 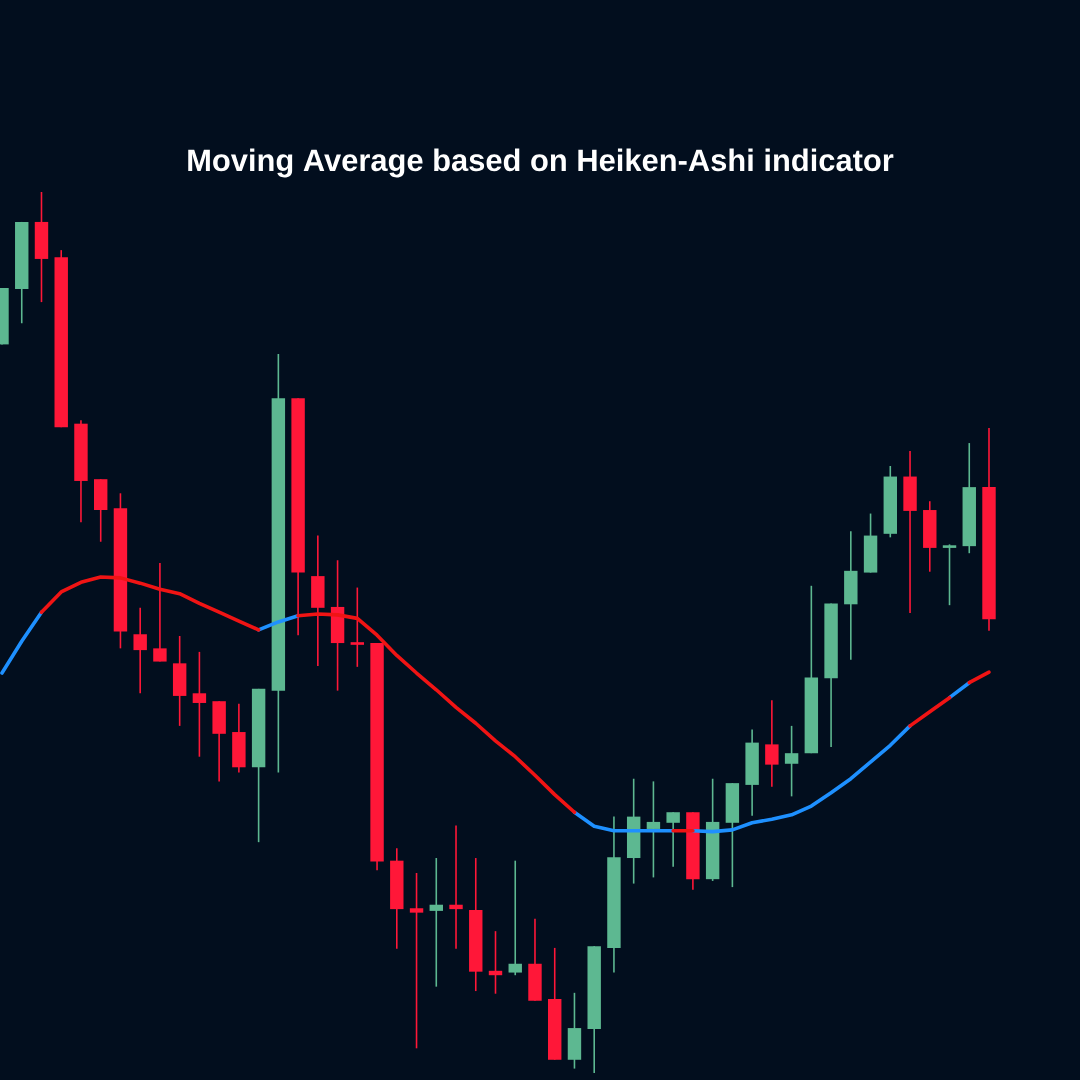 What do you see at coordinates (541, 163) in the screenshot?
I see `chart-title: Moving Average based on Heiken-Ashi indicator` at bounding box center [541, 163].